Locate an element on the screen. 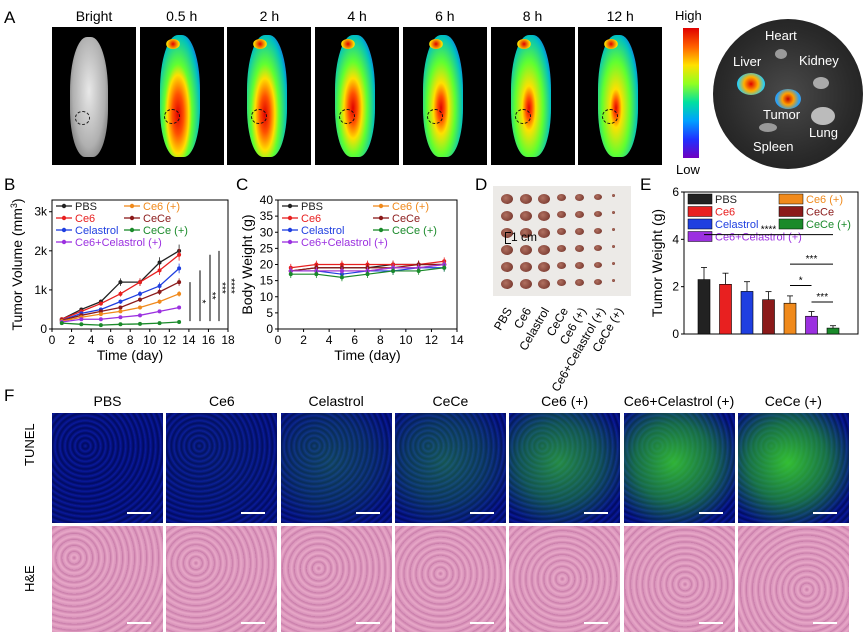  legend-swatch is located at coordinates (700, 211).